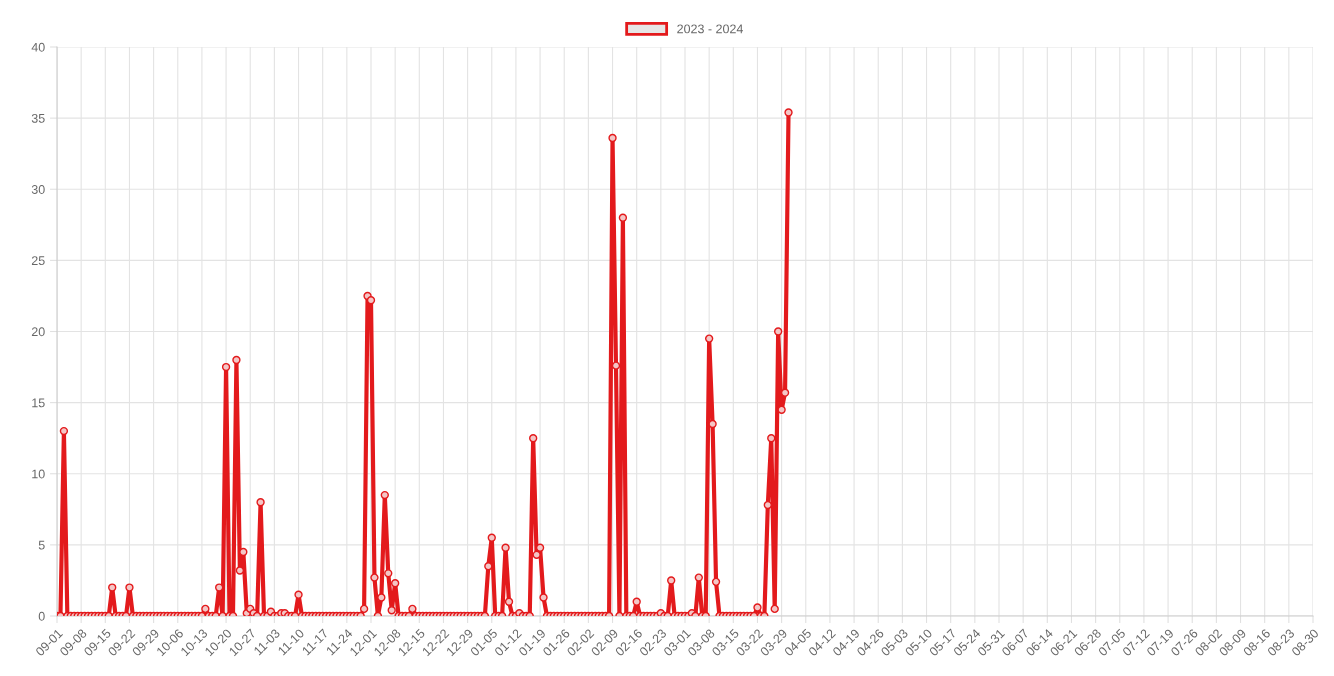 This screenshot has width=1334, height=676. I want to click on y-tick-label: 35, so click(38, 118).